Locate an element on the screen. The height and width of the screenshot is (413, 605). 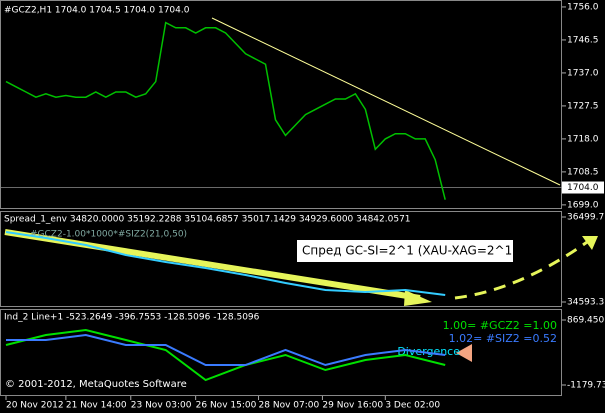
y-tick-label: 1699.0 is located at coordinates (583, 205).